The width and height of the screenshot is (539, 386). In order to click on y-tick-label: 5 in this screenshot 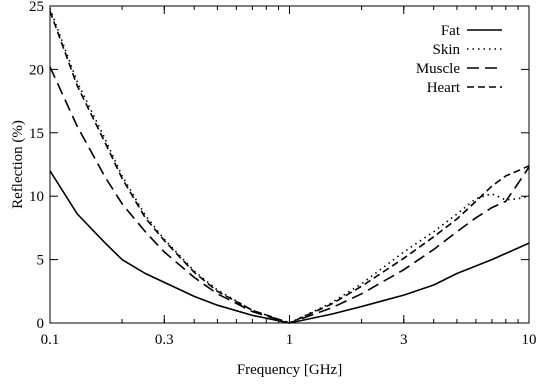, I will do `click(41, 261)`.